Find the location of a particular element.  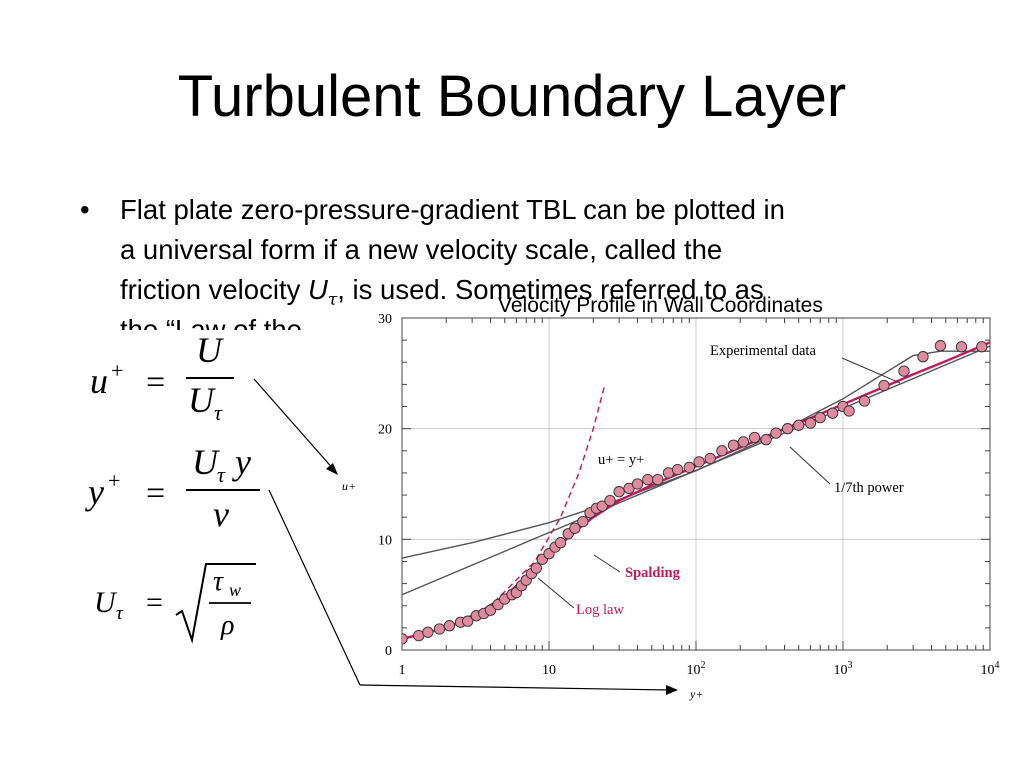

x-tick-label: 10³ is located at coordinates (843, 669).